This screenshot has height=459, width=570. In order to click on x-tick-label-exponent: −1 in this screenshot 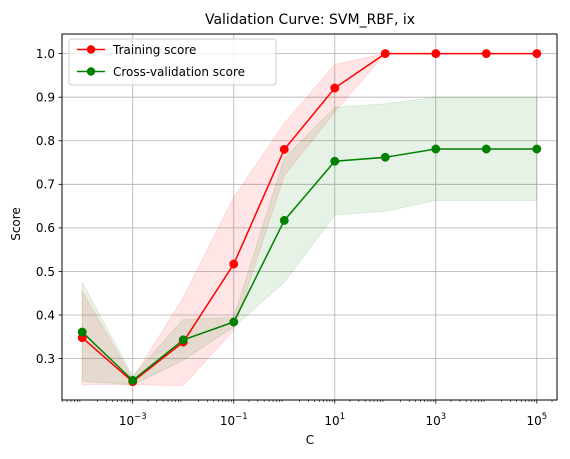, I will do `click(241, 417)`.